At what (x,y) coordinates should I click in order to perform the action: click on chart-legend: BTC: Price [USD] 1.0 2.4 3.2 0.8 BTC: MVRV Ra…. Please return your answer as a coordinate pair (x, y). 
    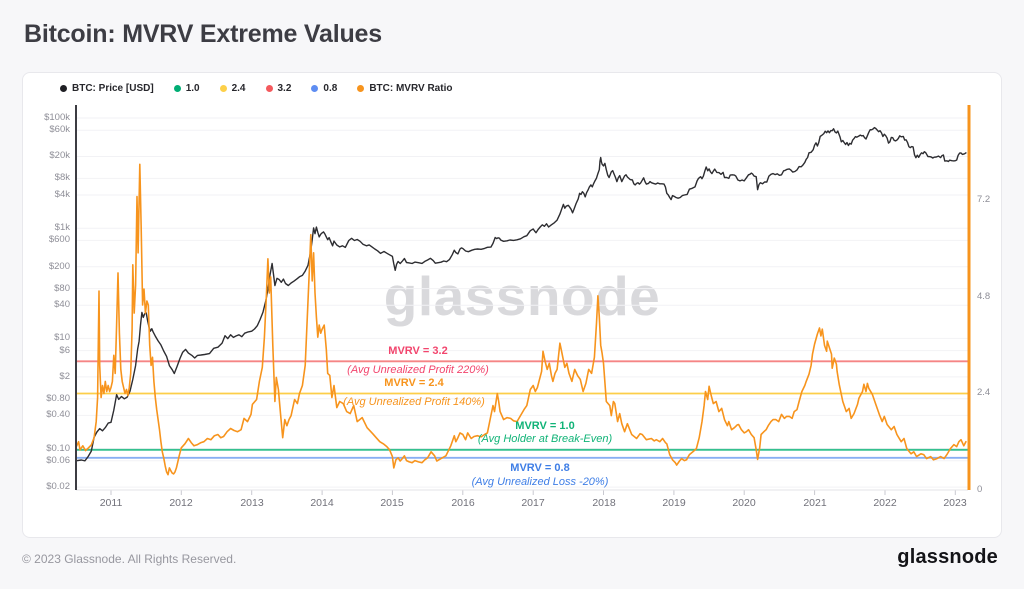
    Looking at the image, I should click on (256, 88).